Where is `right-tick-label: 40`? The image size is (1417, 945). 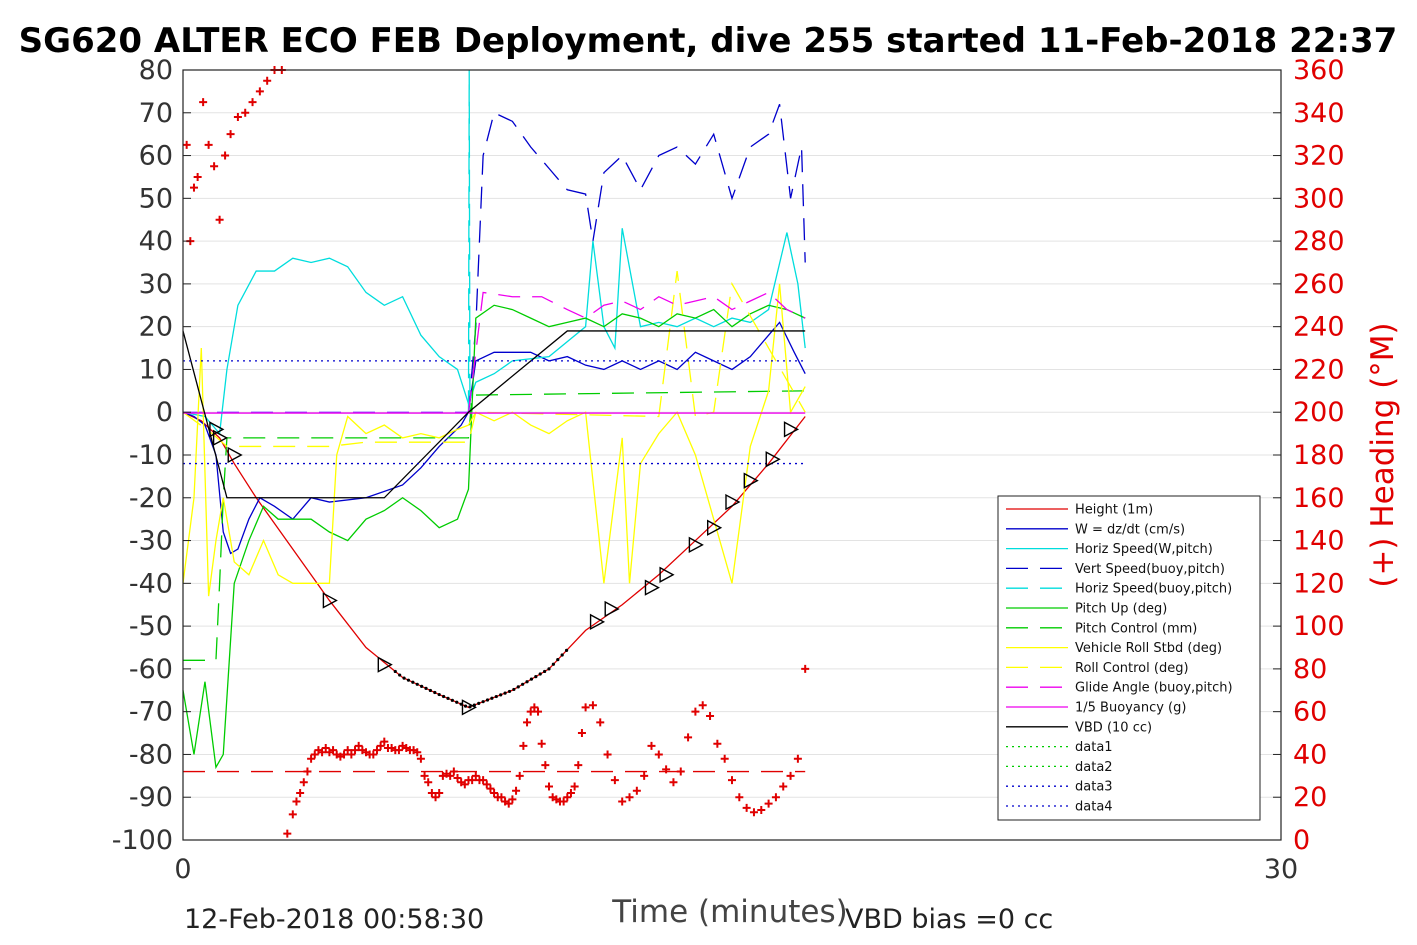 right-tick-label: 40 is located at coordinates (1310, 754).